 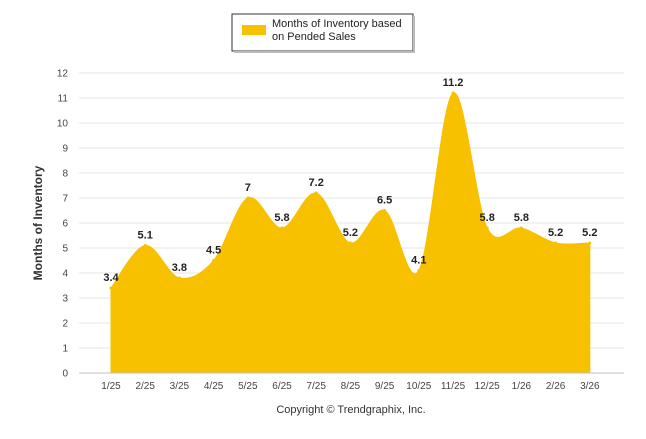 I want to click on data-label: 7, so click(x=248, y=188).